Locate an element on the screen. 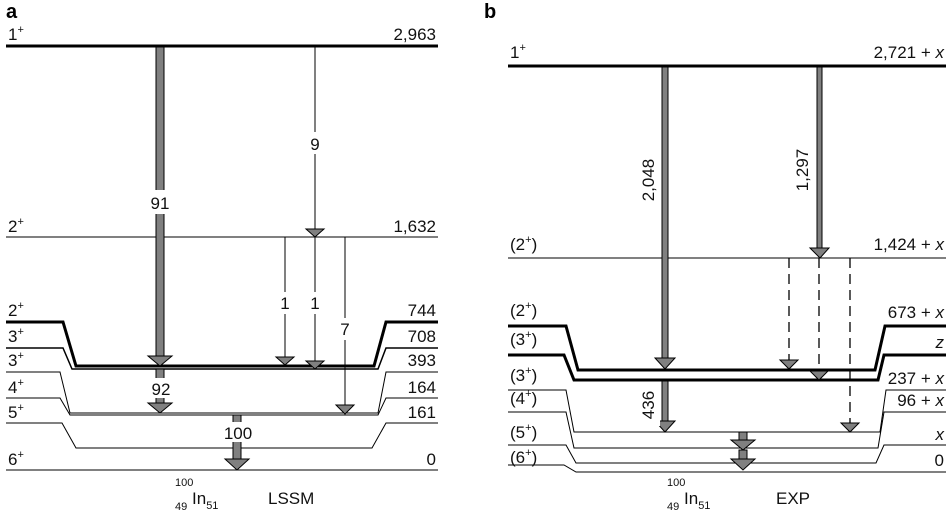 Image resolution: width=946 pixels, height=519 pixels. level-line-b3 is located at coordinates (727, 348).